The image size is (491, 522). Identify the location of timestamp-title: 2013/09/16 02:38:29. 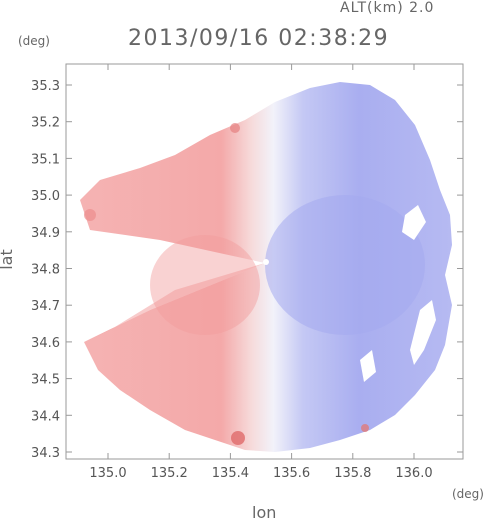
(259, 38).